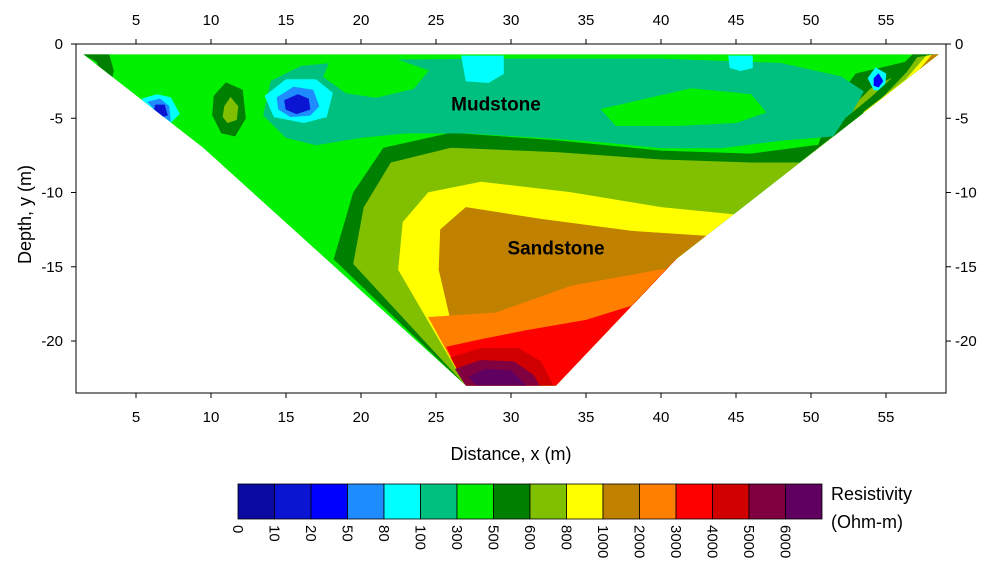 This screenshot has height=569, width=988. Describe the element at coordinates (310, 533) in the screenshot. I see `colorbar-level-label: 20` at that location.